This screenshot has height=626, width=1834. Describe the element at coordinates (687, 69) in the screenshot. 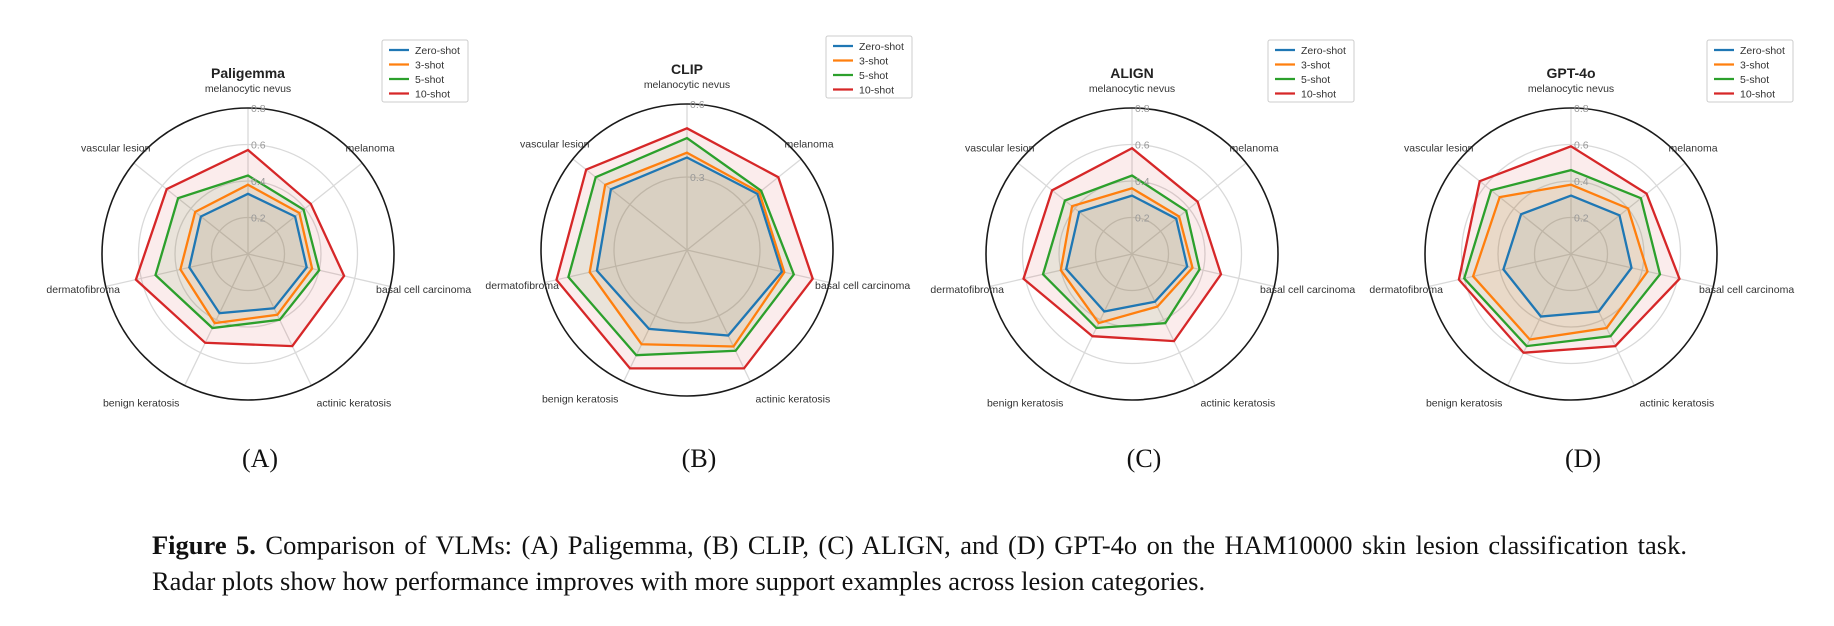

I see `chart-title: CLIP` at that location.